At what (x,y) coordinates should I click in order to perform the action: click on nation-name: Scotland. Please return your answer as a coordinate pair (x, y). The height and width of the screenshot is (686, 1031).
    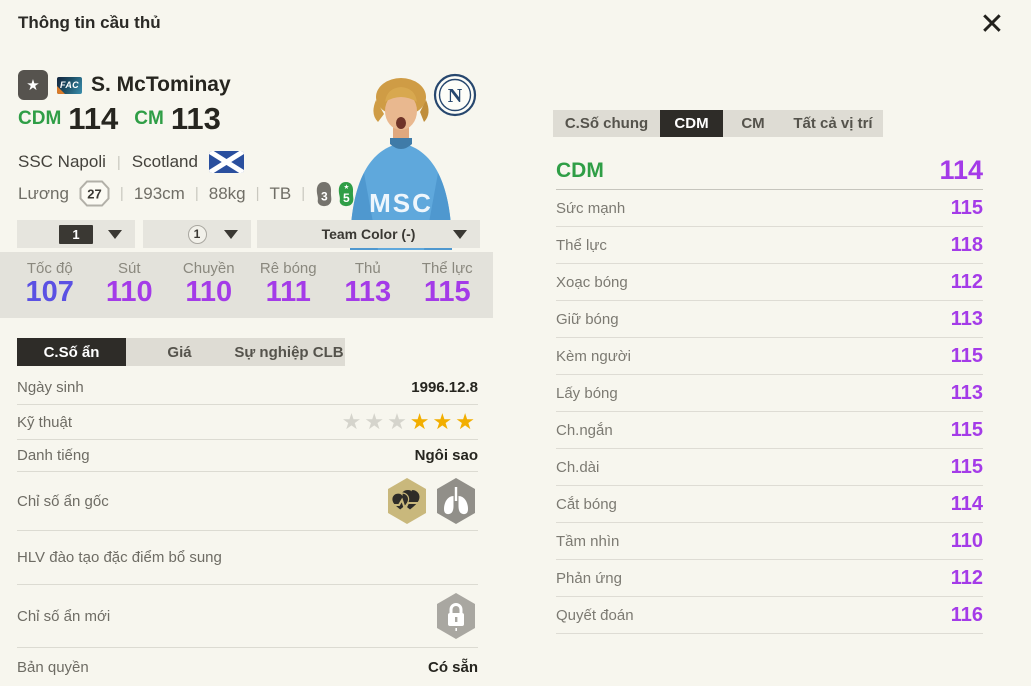
    Looking at the image, I should click on (164, 161).